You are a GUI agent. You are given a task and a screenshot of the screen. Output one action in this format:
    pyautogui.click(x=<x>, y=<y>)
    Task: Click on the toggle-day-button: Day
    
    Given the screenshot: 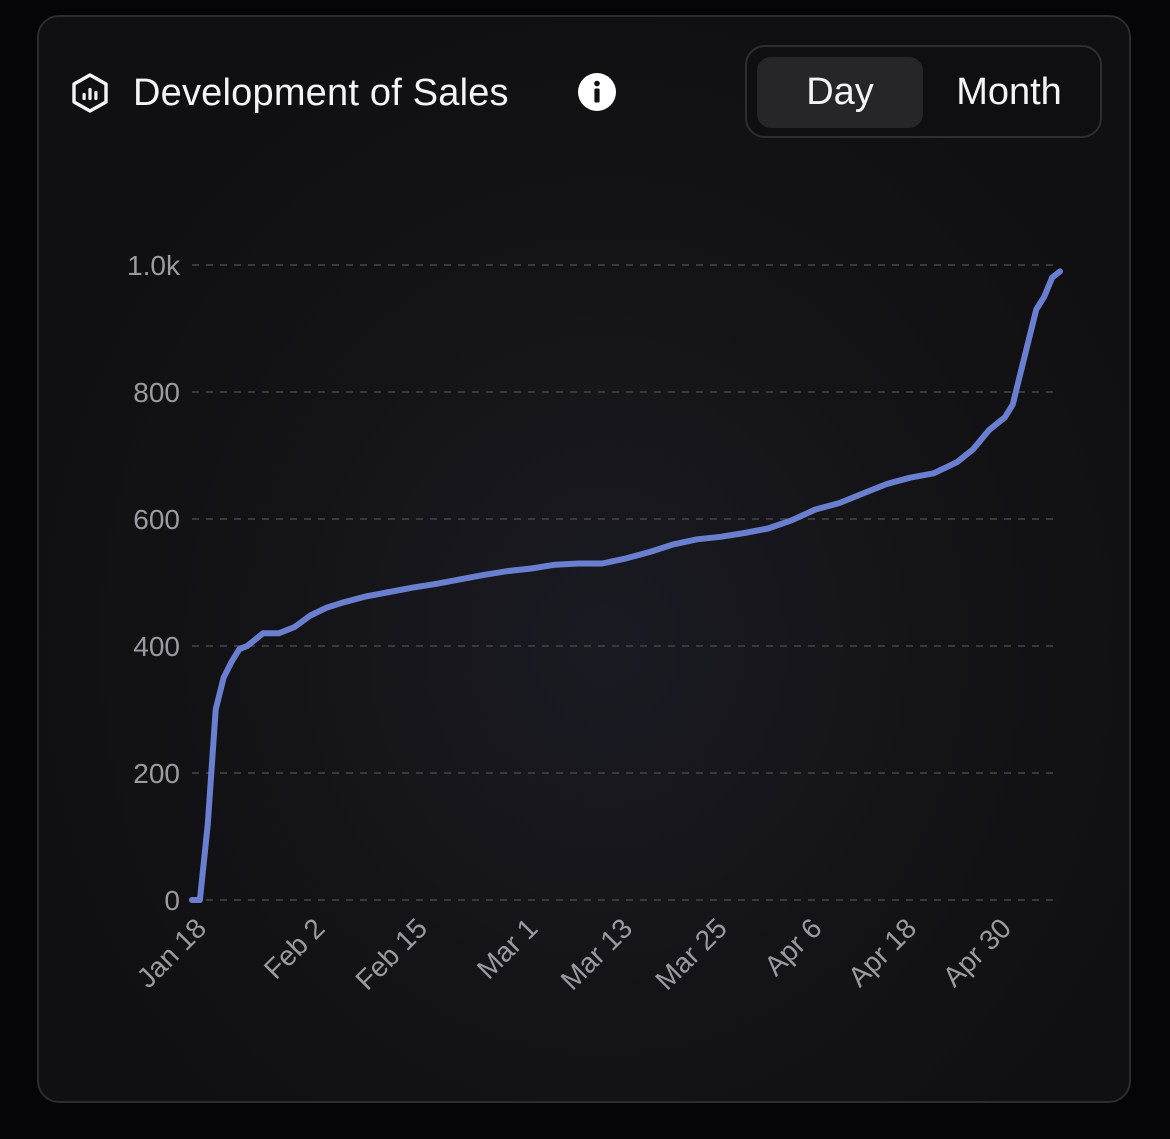 What is the action you would take?
    pyautogui.click(x=840, y=92)
    